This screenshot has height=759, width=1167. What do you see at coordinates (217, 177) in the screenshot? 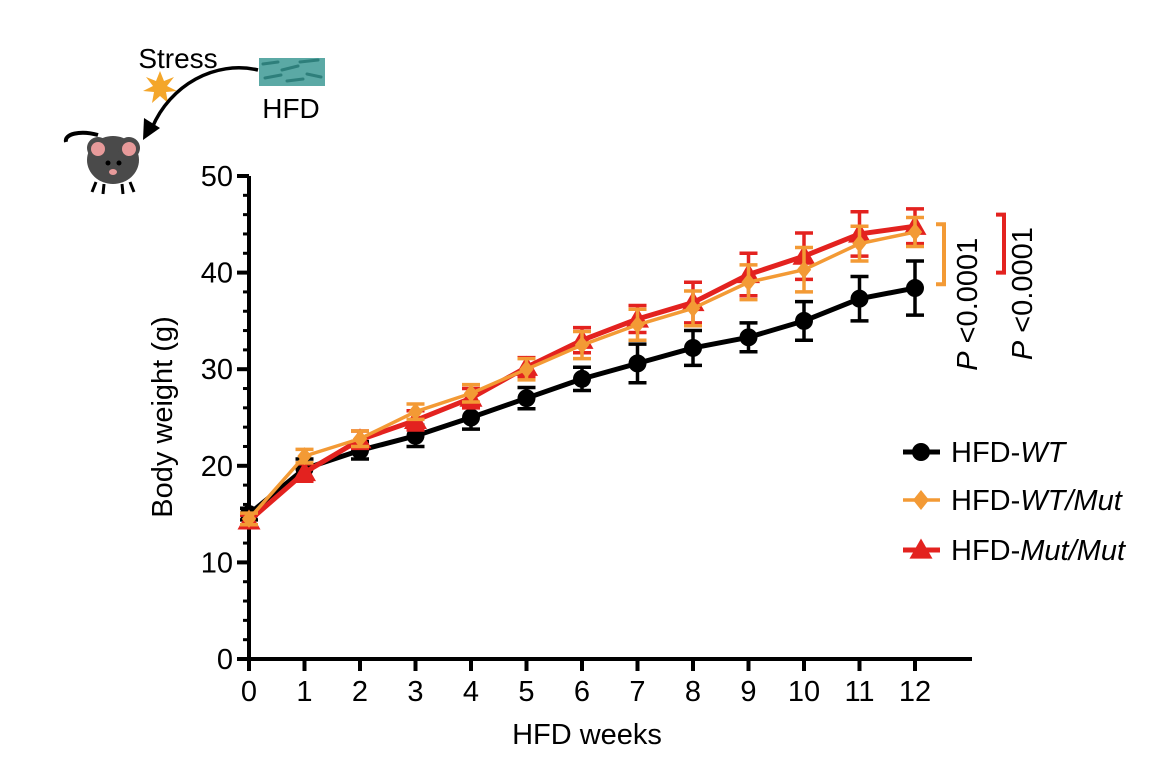
I see `y-tick-label: 50` at bounding box center [217, 177].